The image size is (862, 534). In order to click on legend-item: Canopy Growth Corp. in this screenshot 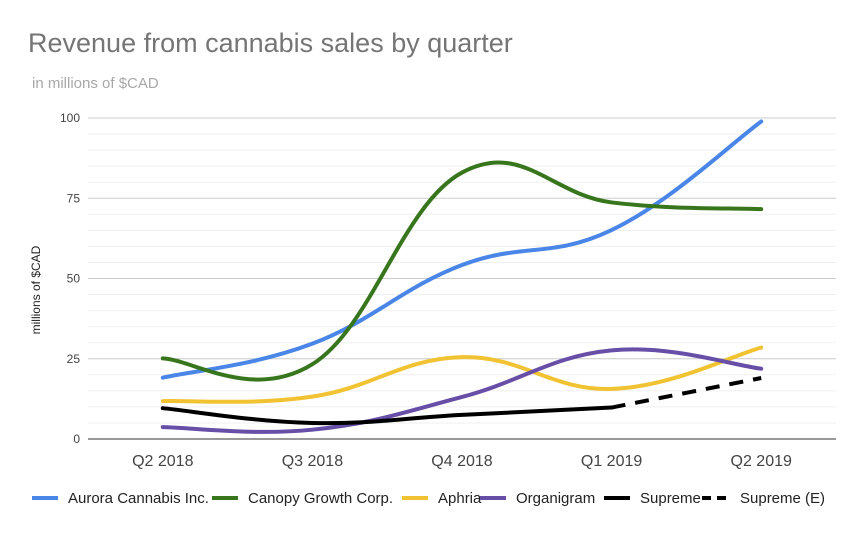, I will do `click(301, 498)`.